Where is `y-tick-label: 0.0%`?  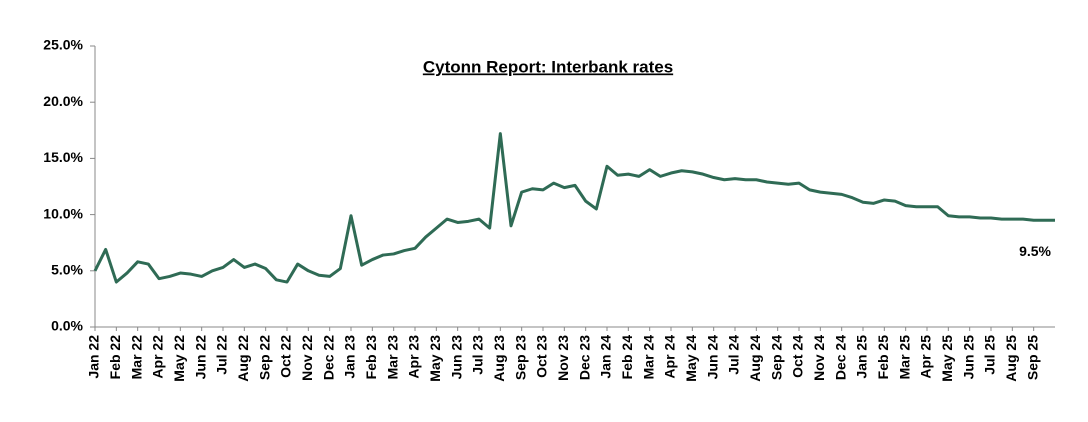 y-tick-label: 0.0% is located at coordinates (67, 326).